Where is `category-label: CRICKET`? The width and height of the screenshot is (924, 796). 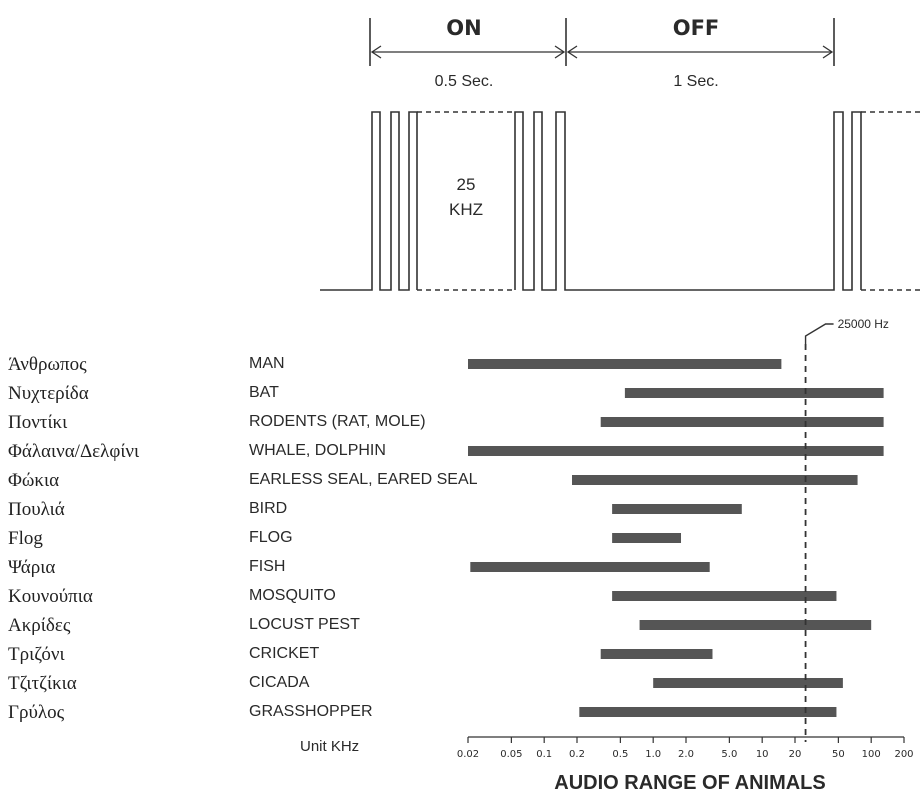
category-label: CRICKET is located at coordinates (284, 653).